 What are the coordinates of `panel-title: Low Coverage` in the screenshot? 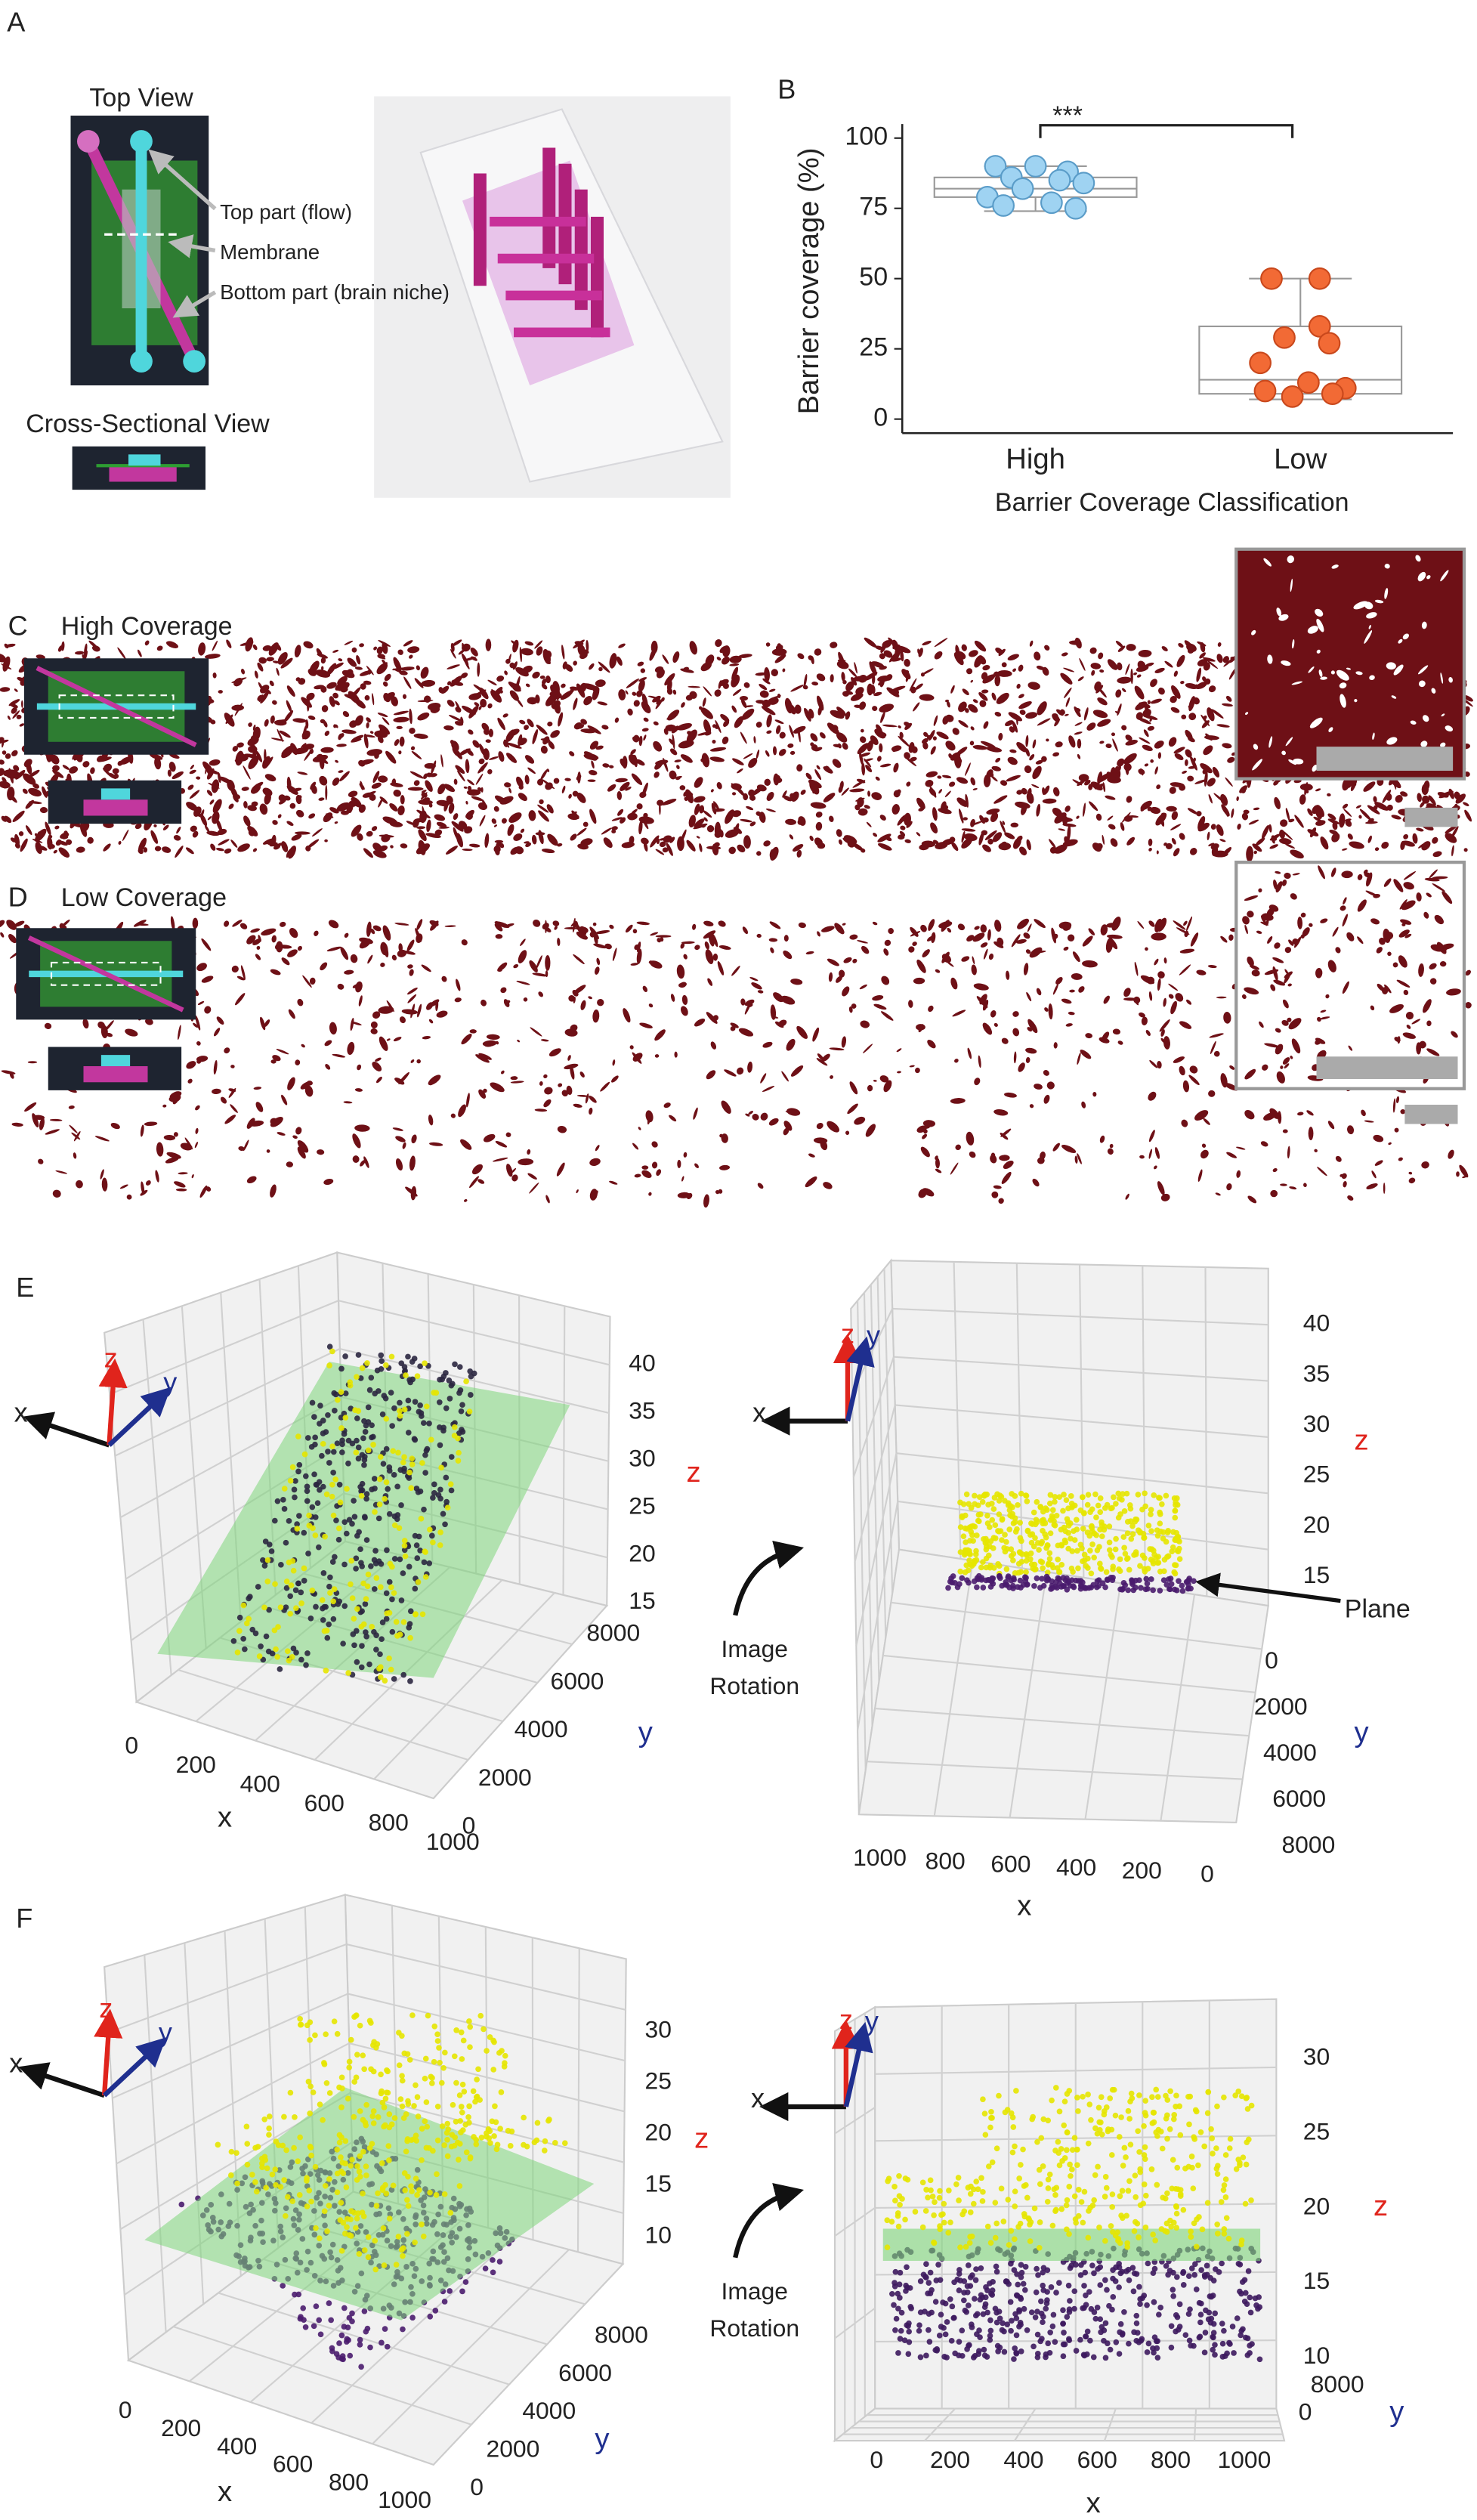 It's located at (144, 897).